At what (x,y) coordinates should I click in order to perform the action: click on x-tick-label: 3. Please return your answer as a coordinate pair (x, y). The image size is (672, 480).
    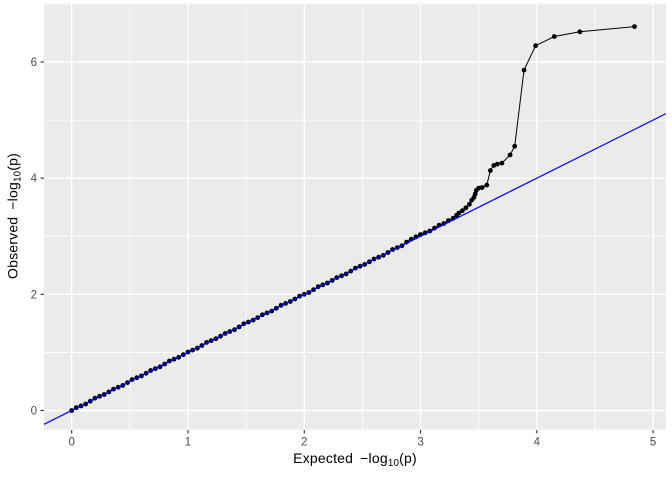
    Looking at the image, I should click on (420, 443).